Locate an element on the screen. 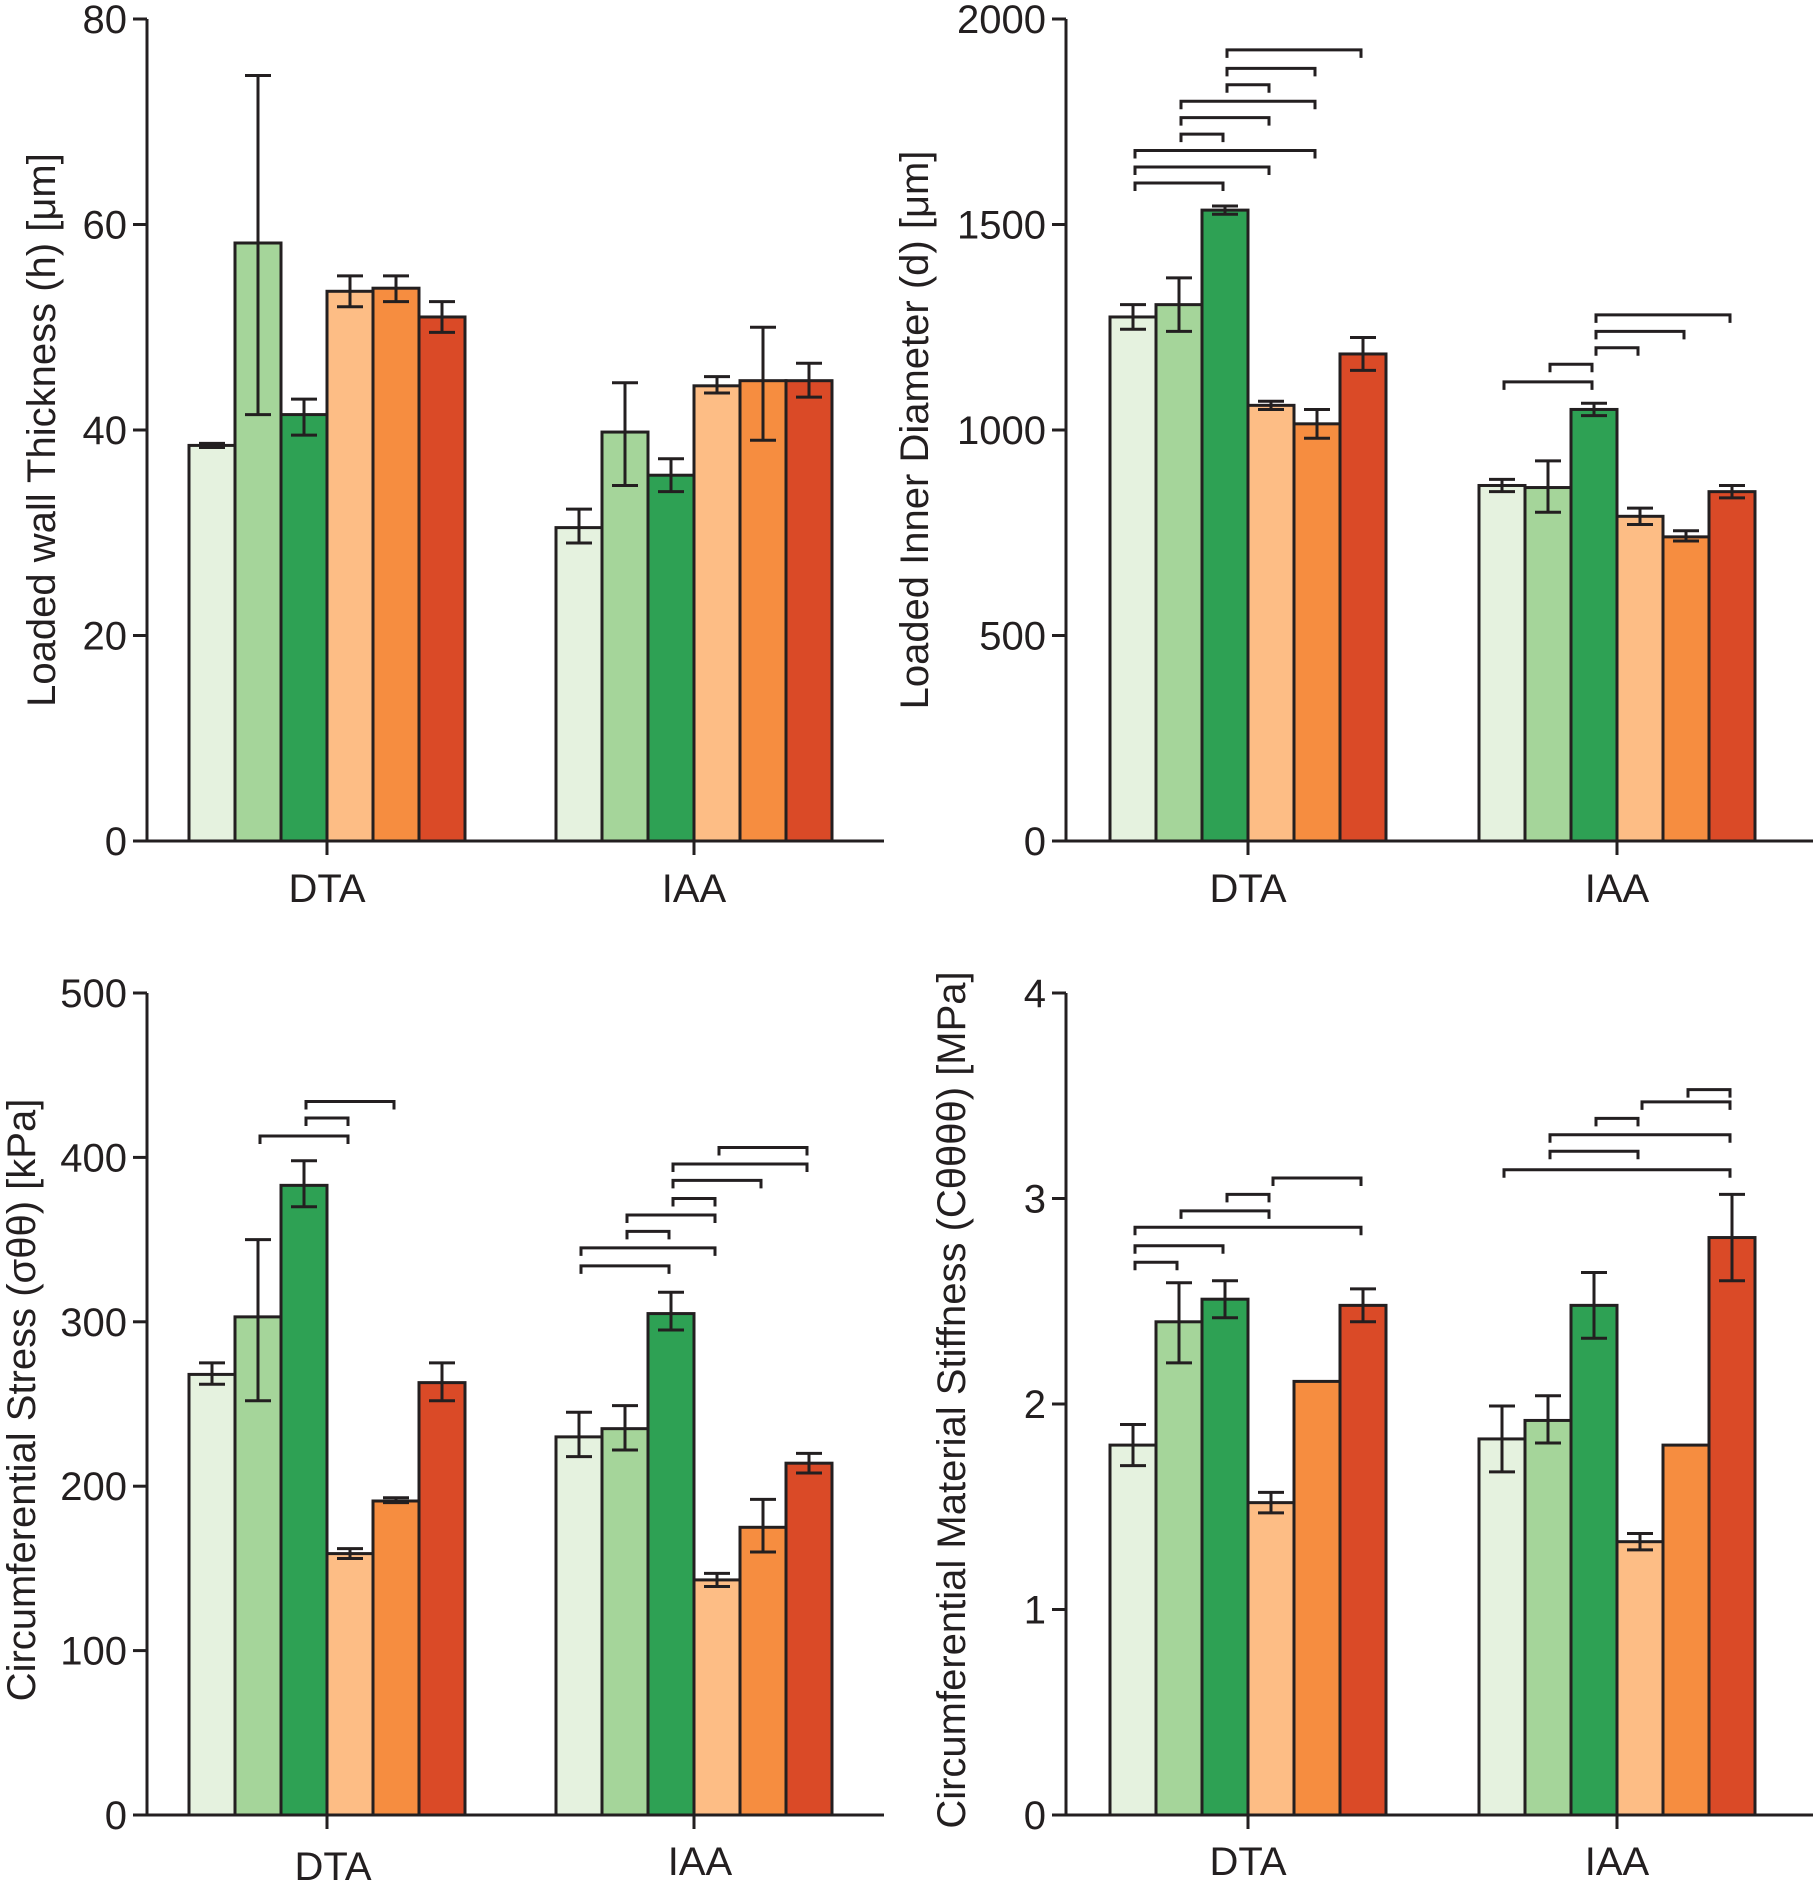 This screenshot has height=1891, width=1819. y-tick-label: 1 is located at coordinates (1035, 1611).